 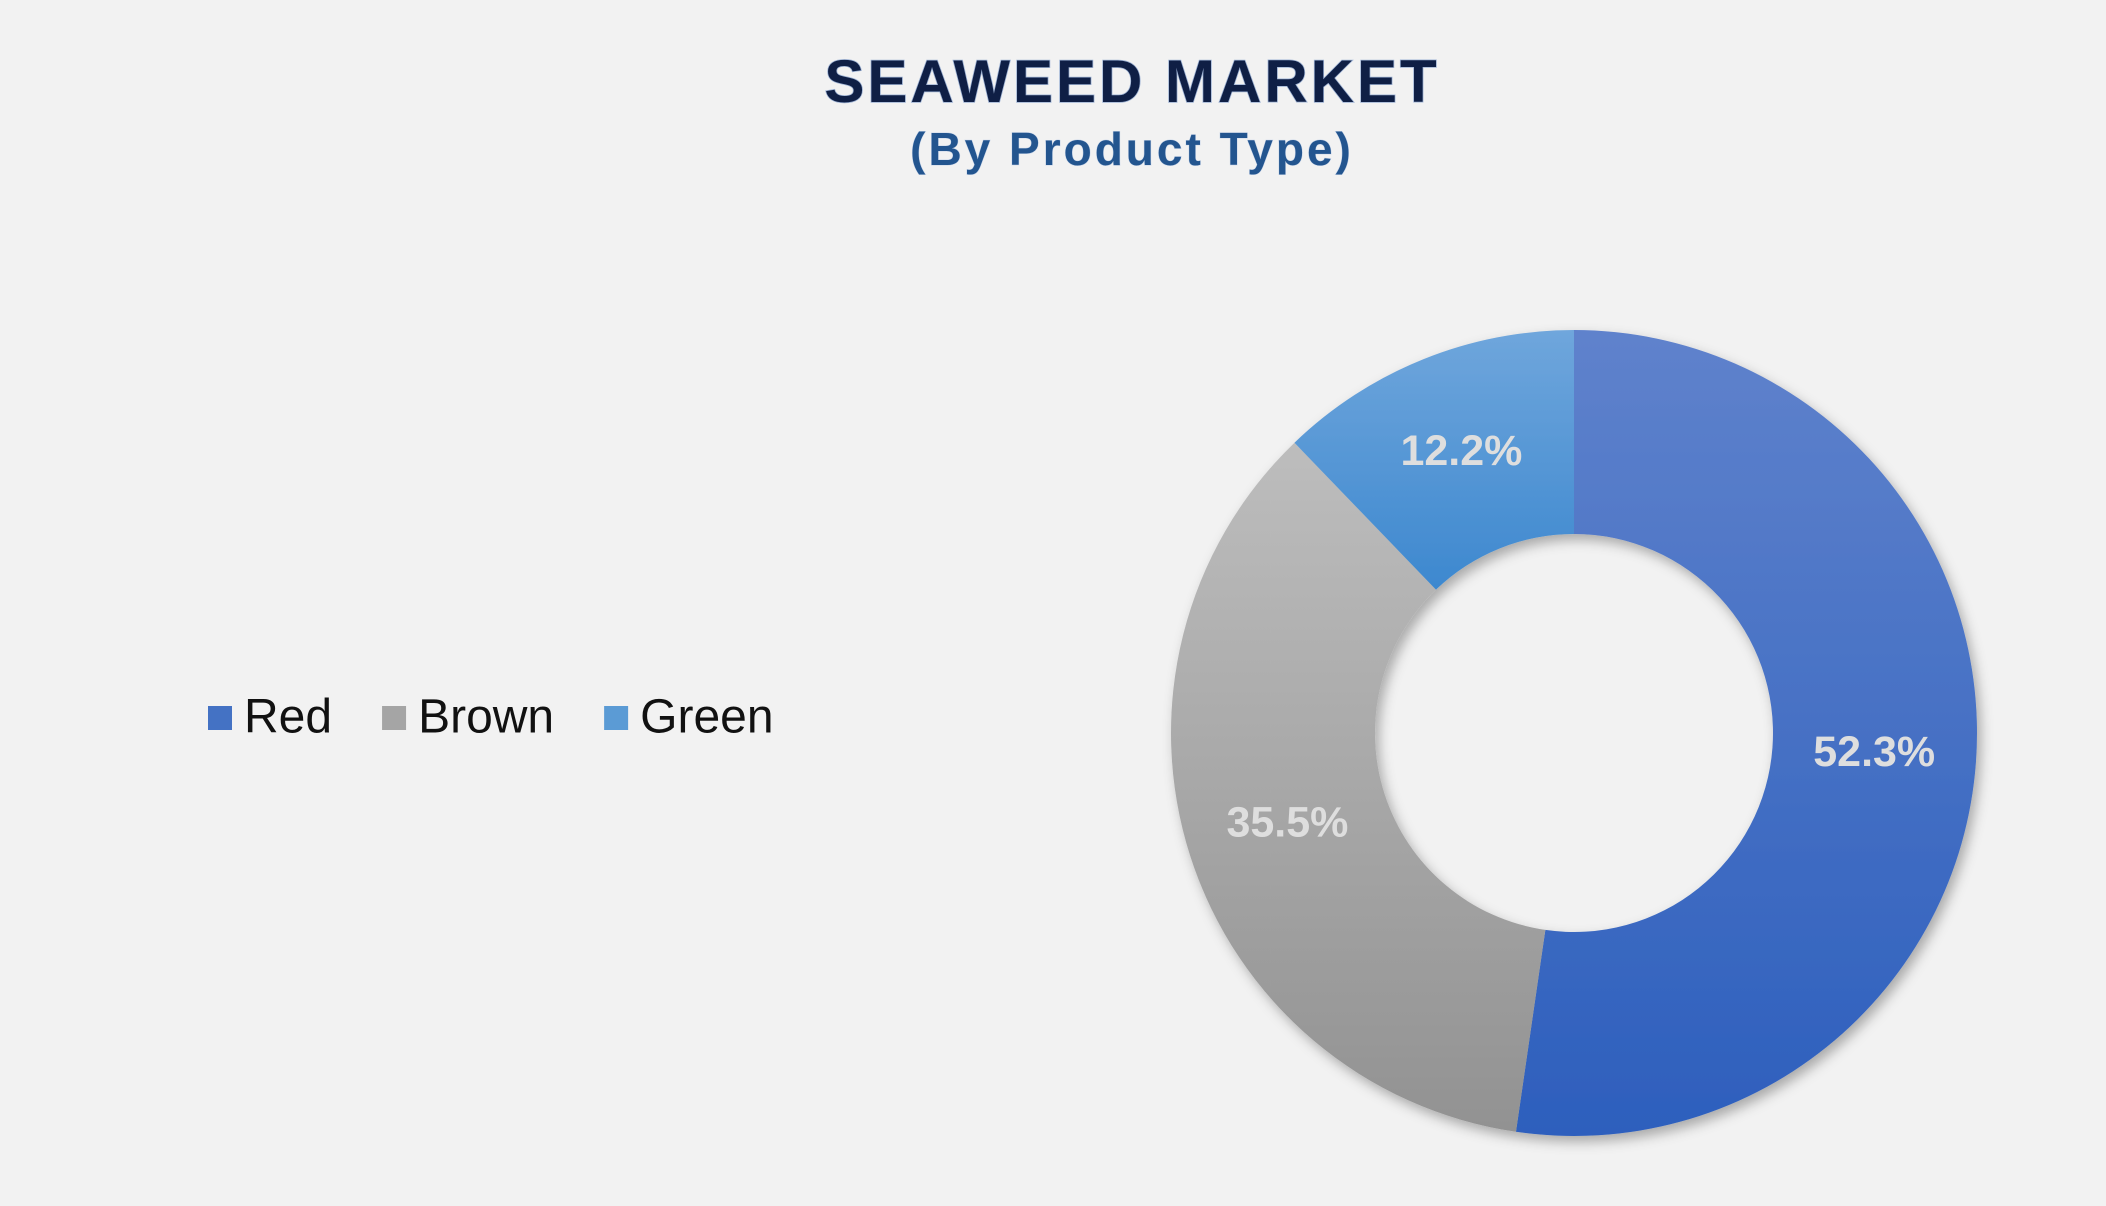 I want to click on chart-subtitle: (By Product Type), so click(x=1132, y=149).